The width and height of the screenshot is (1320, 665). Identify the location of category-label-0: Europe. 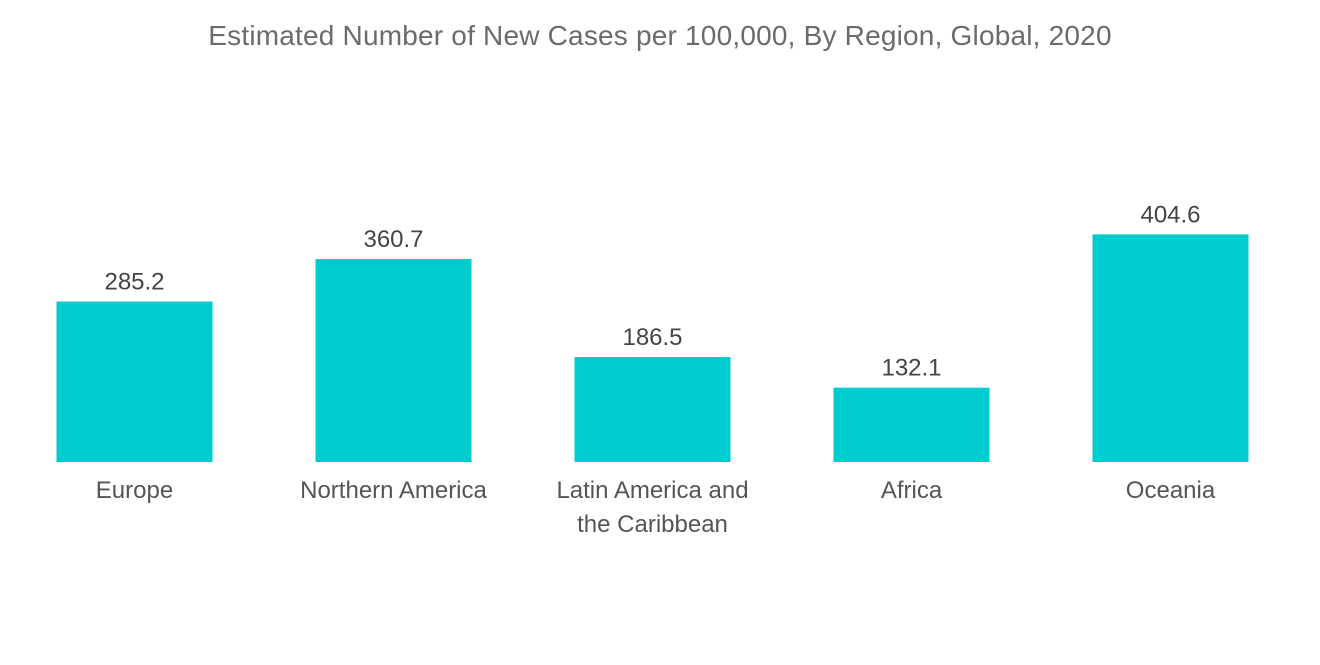
(134, 490).